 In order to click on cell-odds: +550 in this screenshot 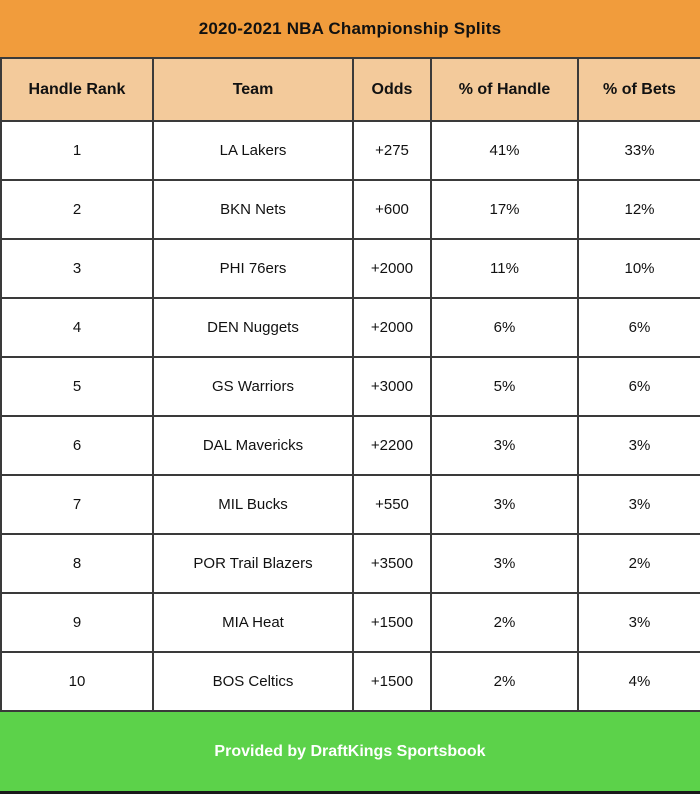, I will do `click(392, 504)`.